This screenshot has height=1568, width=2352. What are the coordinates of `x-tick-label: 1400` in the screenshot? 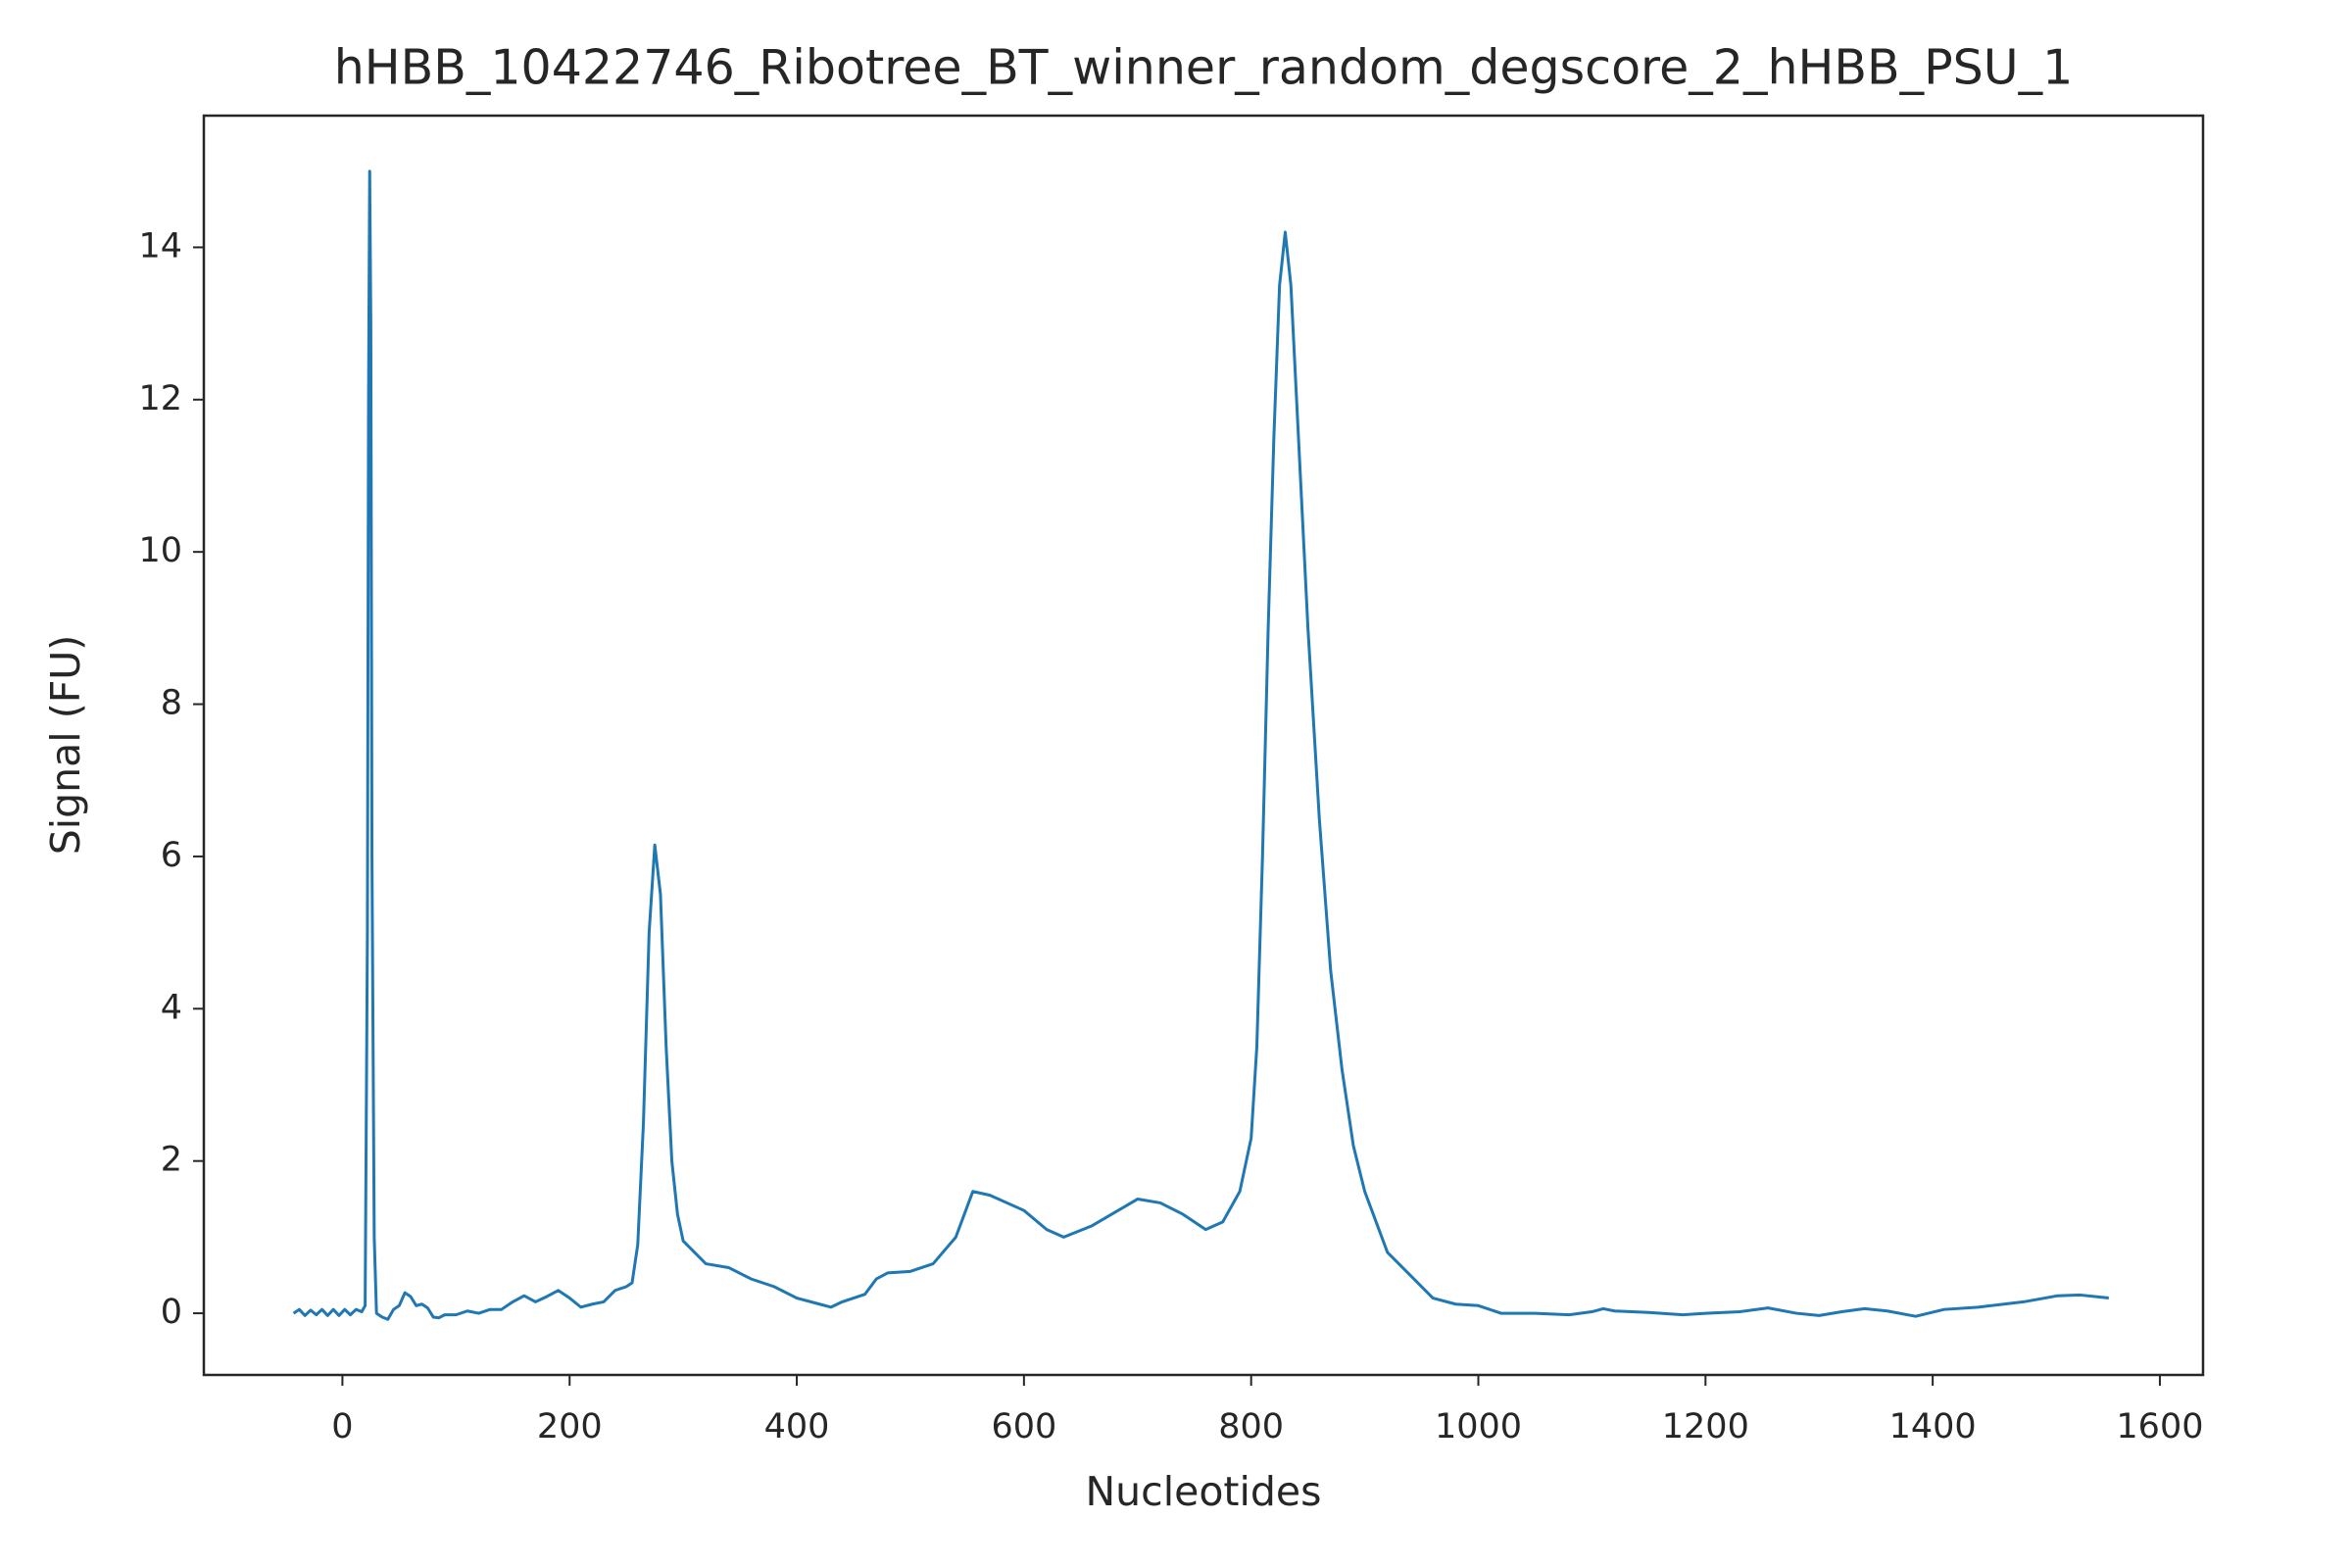 It's located at (1933, 1426).